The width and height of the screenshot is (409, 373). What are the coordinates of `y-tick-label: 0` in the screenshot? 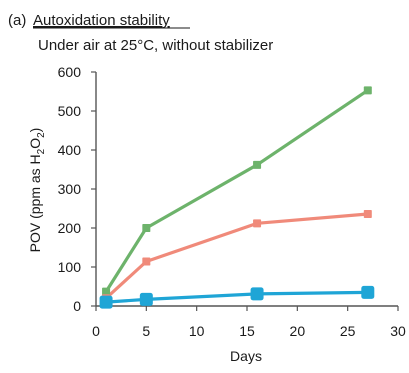 It's located at (77, 306).